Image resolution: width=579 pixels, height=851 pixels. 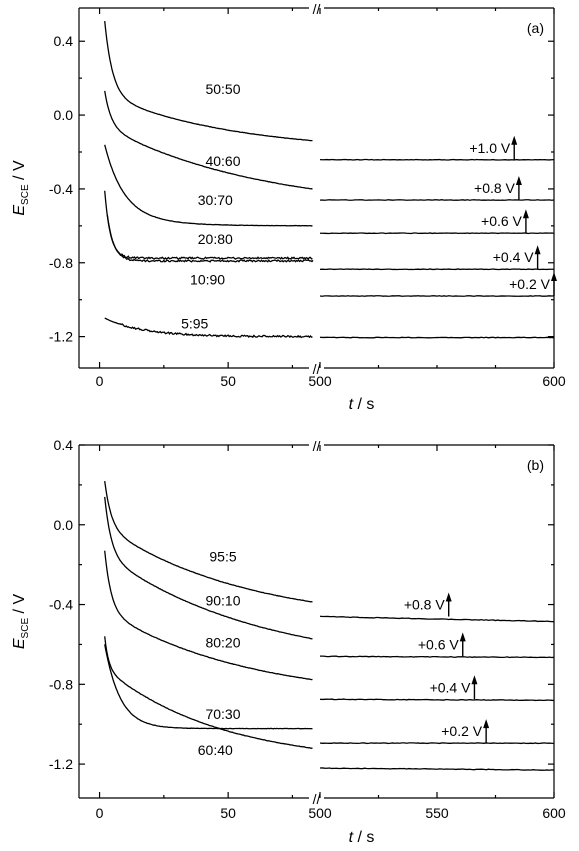 I want to click on potential-annotation: +1.0 V, so click(x=493, y=147).